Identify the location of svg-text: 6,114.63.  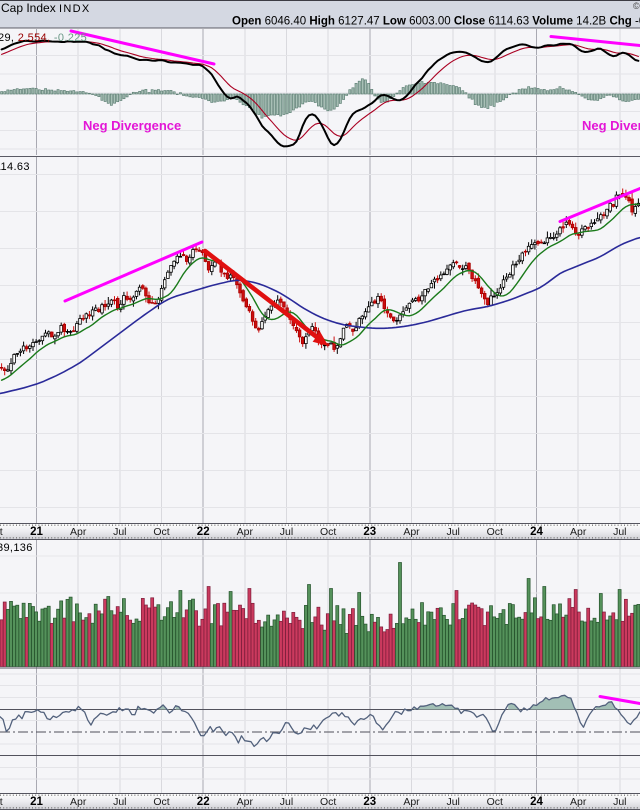
(15, 167).